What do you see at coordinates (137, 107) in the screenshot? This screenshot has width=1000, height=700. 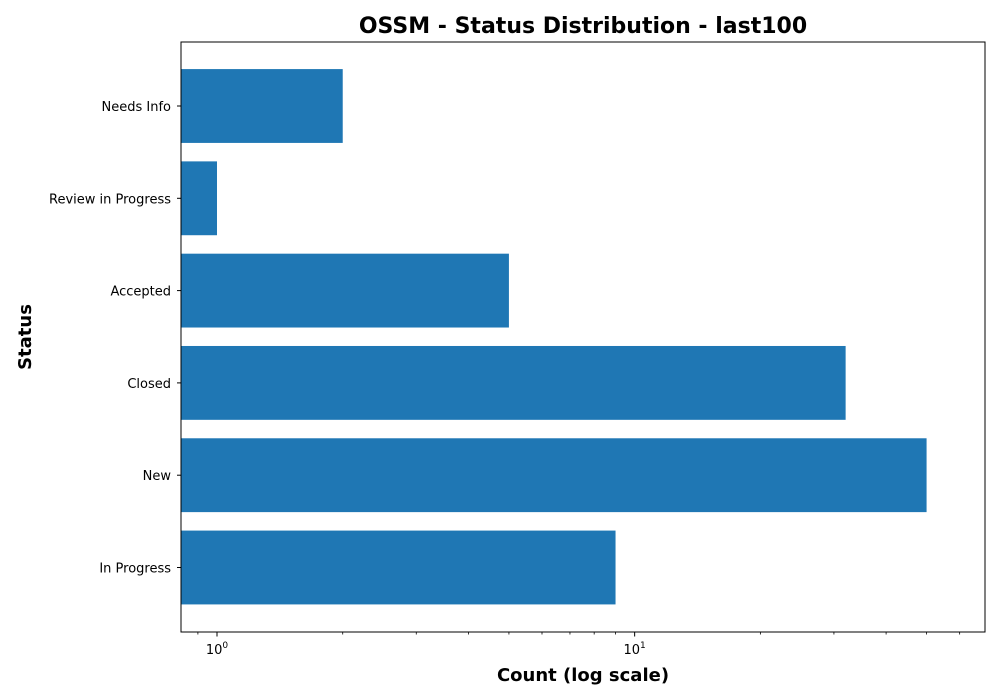 I see `y-tick-label: Needs Info` at bounding box center [137, 107].